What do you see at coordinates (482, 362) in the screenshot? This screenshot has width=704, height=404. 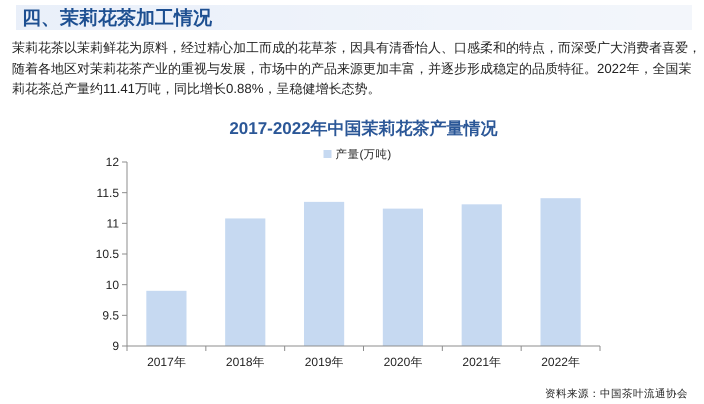 I see `x-tick-label: 2021年` at bounding box center [482, 362].